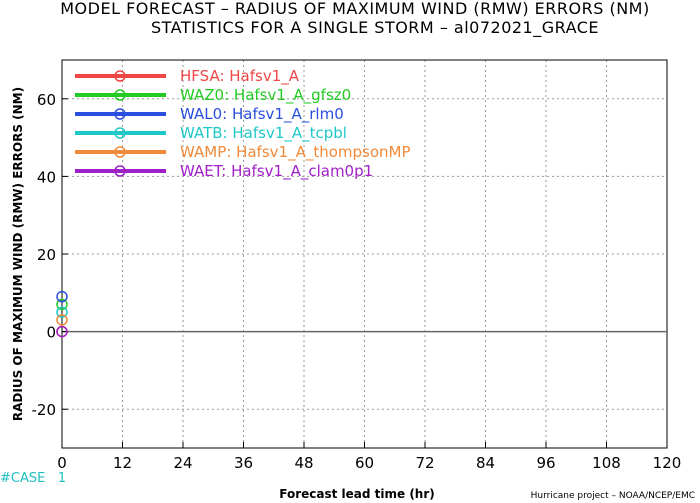 The width and height of the screenshot is (700, 503). What do you see at coordinates (303, 463) in the screenshot?
I see `x-tick-label: 48` at bounding box center [303, 463].